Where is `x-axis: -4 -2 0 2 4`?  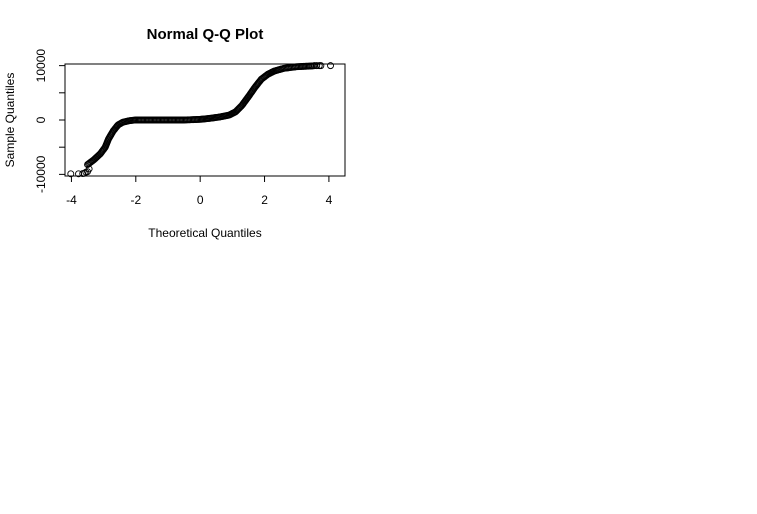
x-axis: -4 -2 0 2 4 is located at coordinates (199, 191).